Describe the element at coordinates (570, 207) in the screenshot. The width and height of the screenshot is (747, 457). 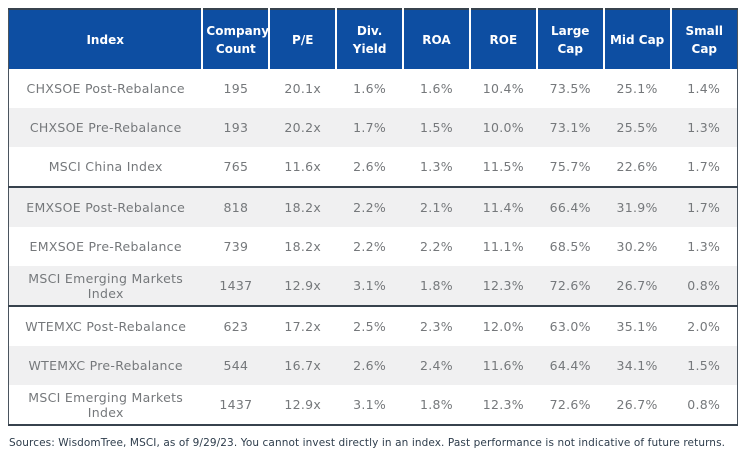
I see `value-cell: 66.4%` at that location.